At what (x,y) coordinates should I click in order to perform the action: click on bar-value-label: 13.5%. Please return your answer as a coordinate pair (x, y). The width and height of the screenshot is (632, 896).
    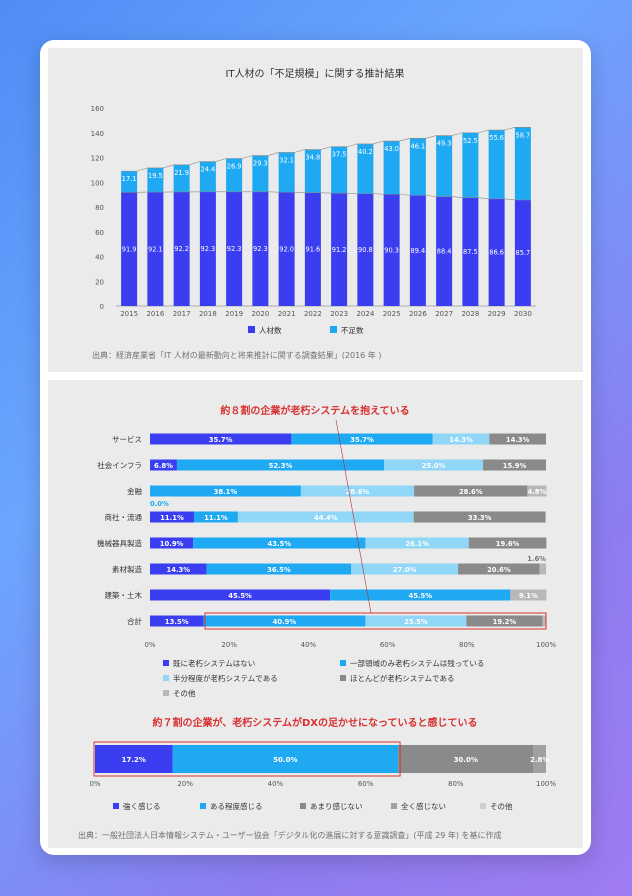
    Looking at the image, I should click on (177, 622).